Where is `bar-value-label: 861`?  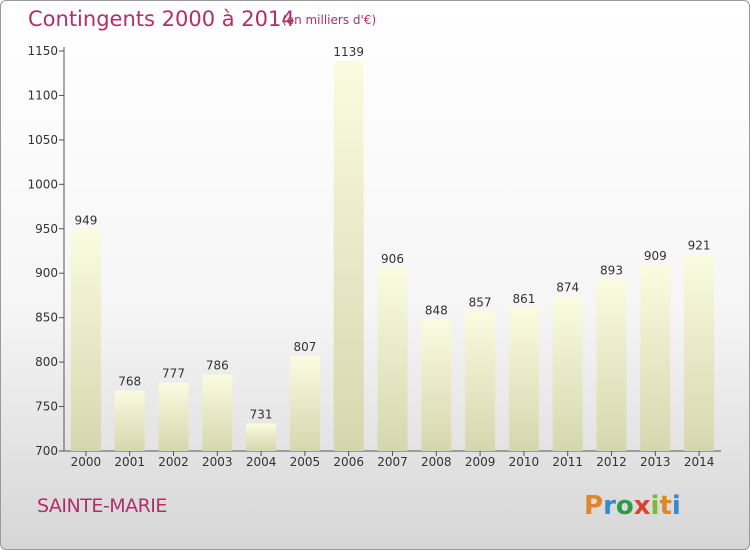 bar-value-label: 861 is located at coordinates (523, 299).